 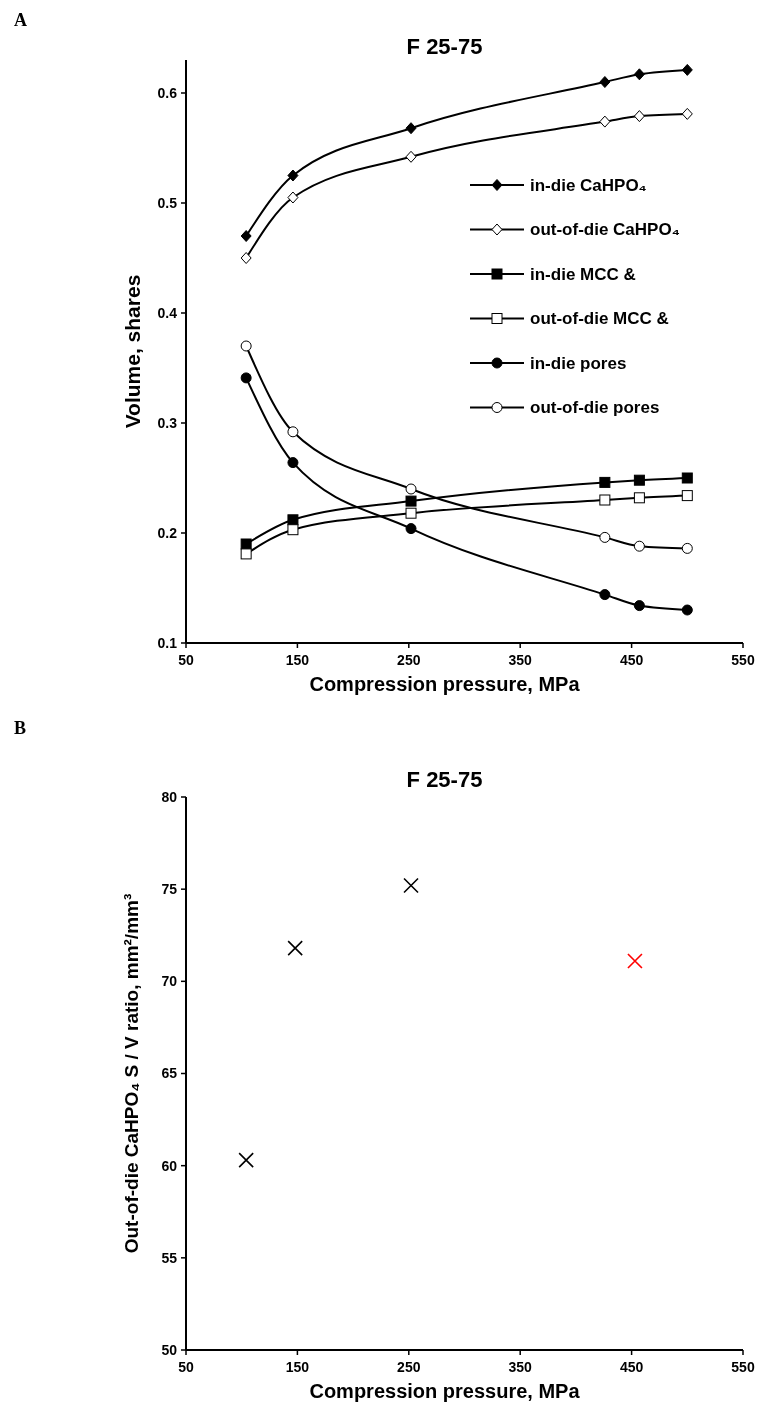 What do you see at coordinates (169, 1165) in the screenshot?
I see `y-tick-label: 60` at bounding box center [169, 1165].